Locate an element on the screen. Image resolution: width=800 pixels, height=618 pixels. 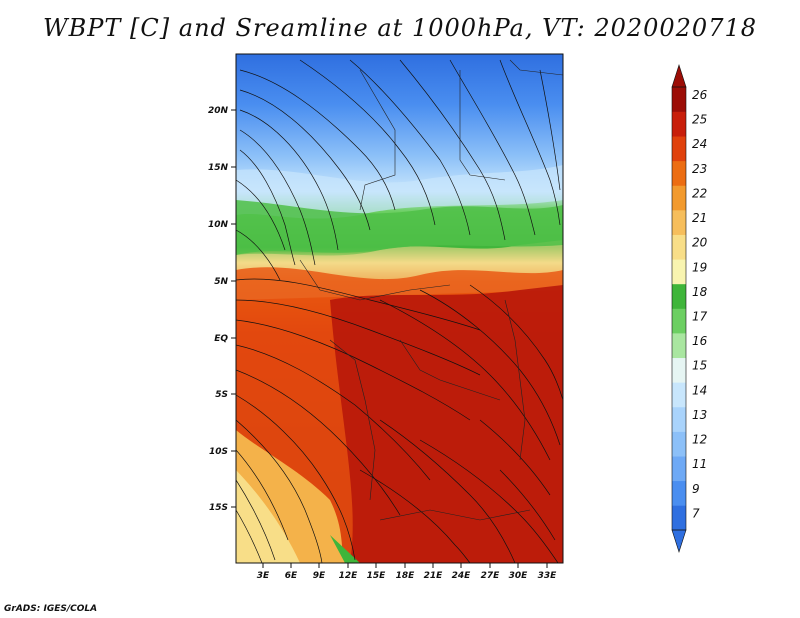
lat-tick-20n: 20N is located at coordinates (222, 111).